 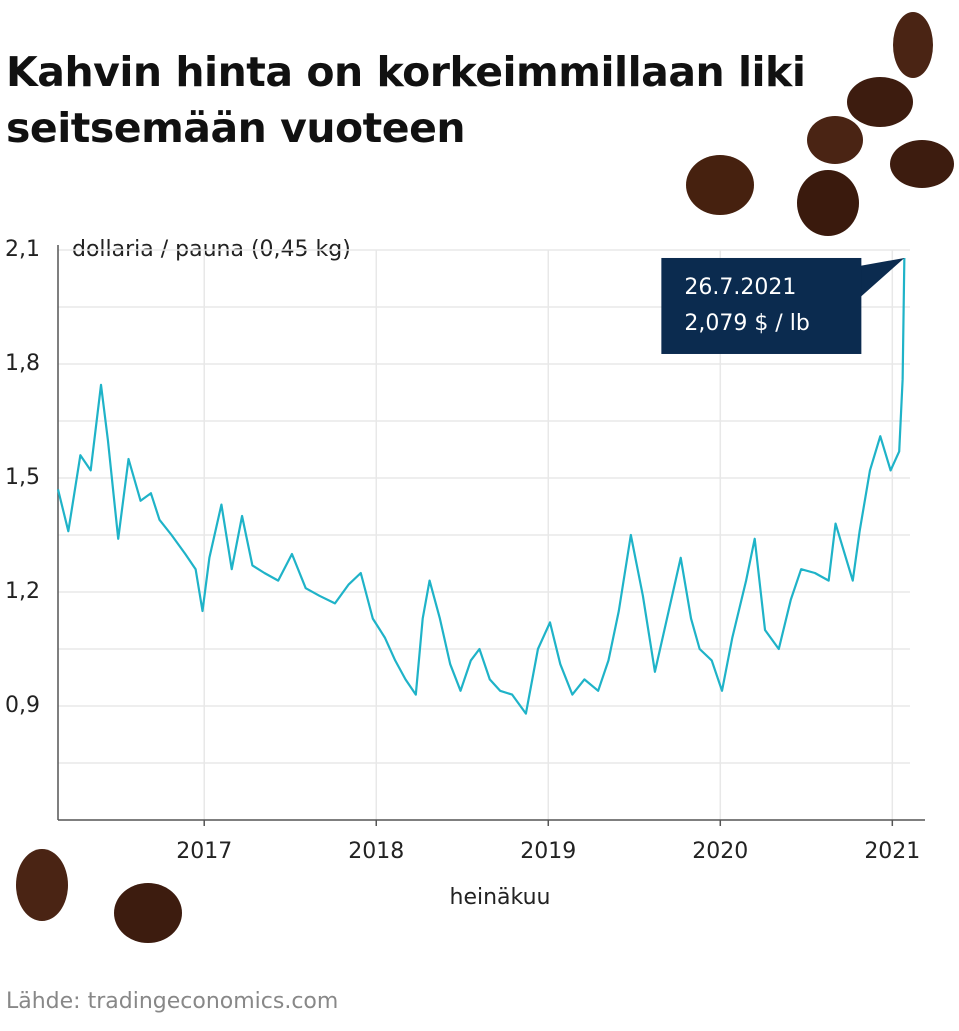 What do you see at coordinates (882, 277) in the screenshot?
I see `annotation-pointer` at bounding box center [882, 277].